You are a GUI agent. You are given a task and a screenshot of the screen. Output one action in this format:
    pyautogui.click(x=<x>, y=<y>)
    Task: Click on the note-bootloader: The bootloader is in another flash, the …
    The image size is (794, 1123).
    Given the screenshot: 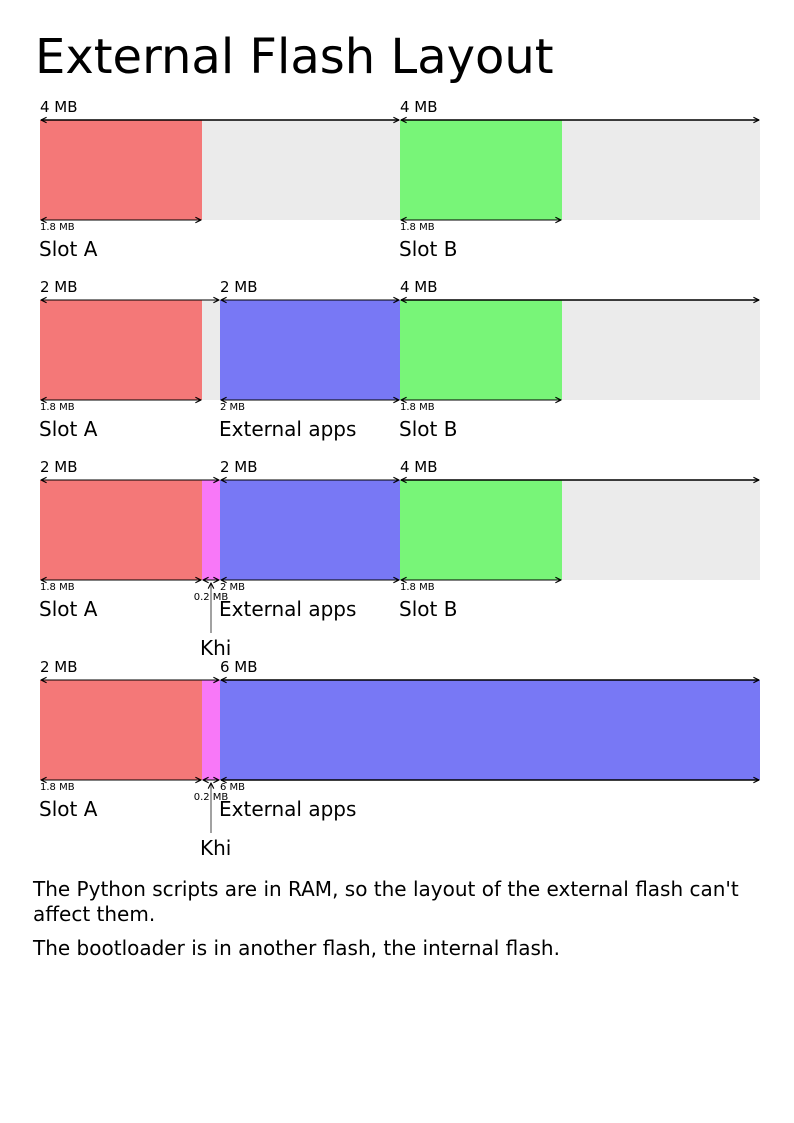 What is the action you would take?
    pyautogui.click(x=296, y=948)
    